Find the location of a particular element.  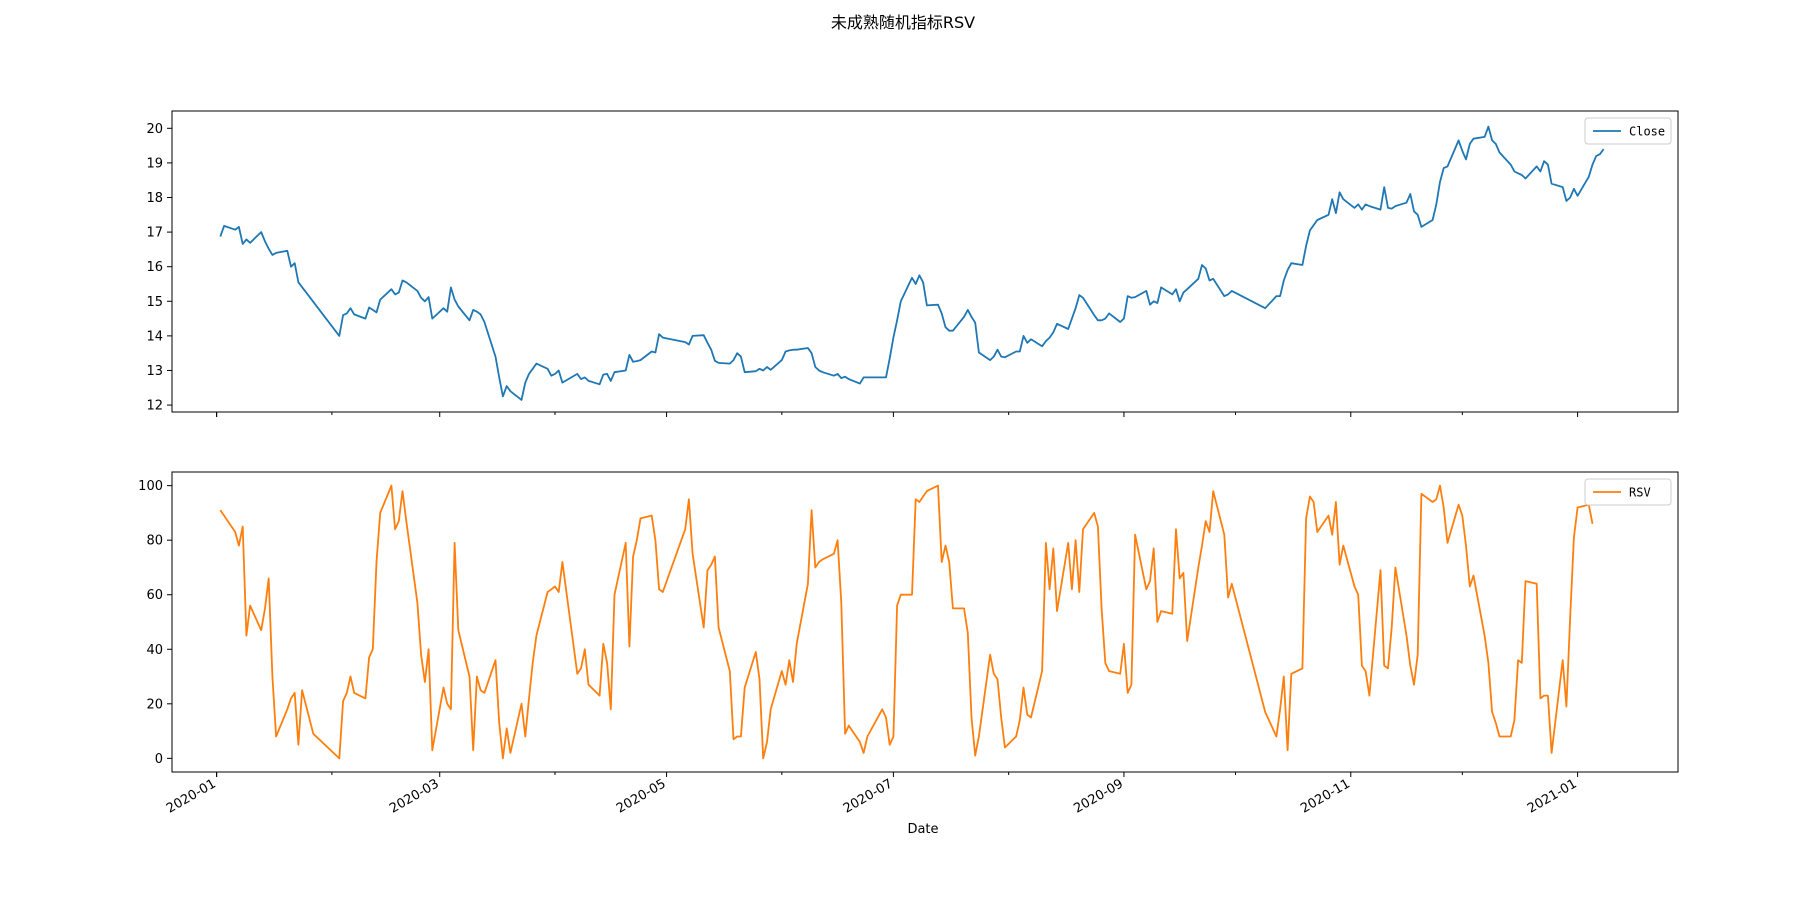

legend-label: RSV is located at coordinates (1640, 493).